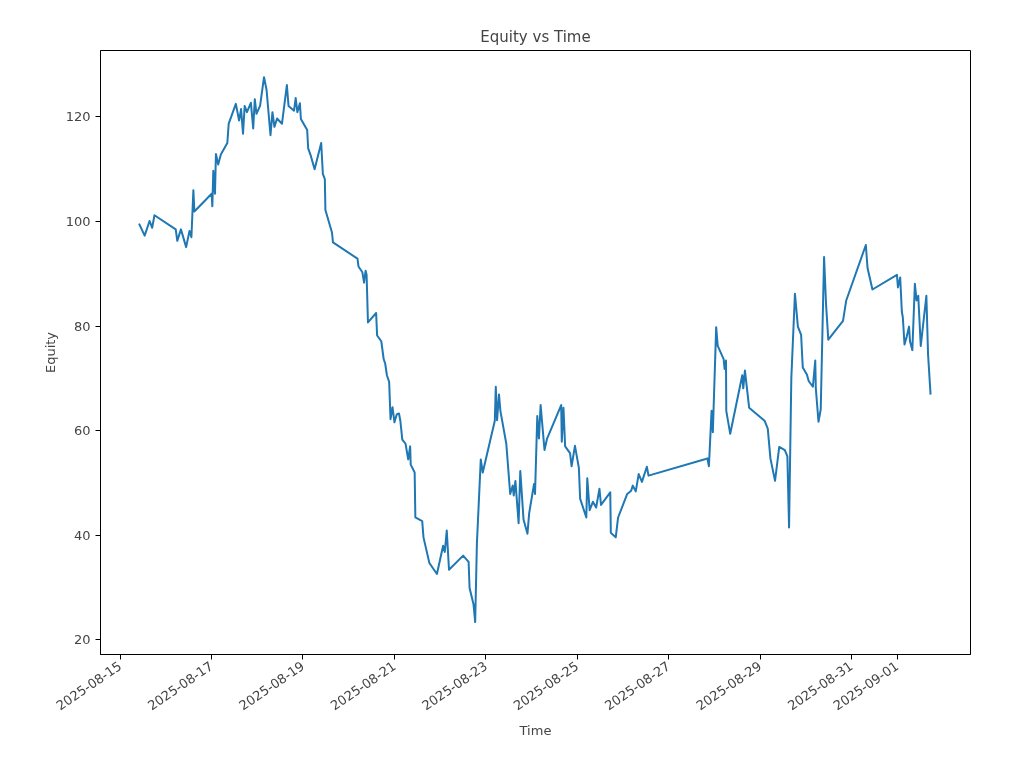 The width and height of the screenshot is (1024, 768). Describe the element at coordinates (82, 535) in the screenshot. I see `y-tick-label: 40` at that location.